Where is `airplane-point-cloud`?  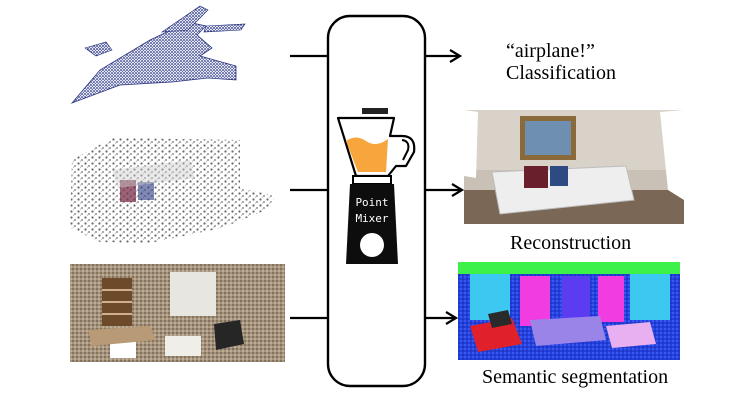 airplane-point-cloud is located at coordinates (158, 54).